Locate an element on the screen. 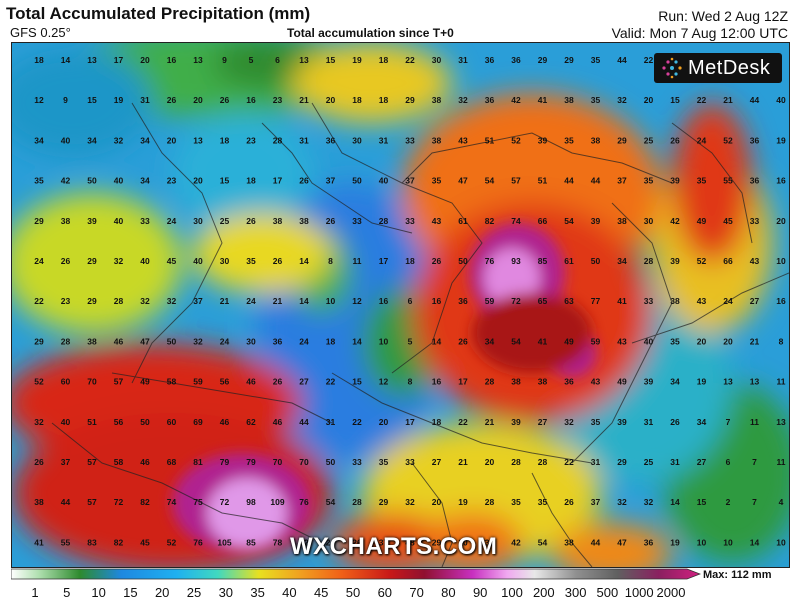 The image size is (800, 613). grid-value: 23 is located at coordinates (278, 100).